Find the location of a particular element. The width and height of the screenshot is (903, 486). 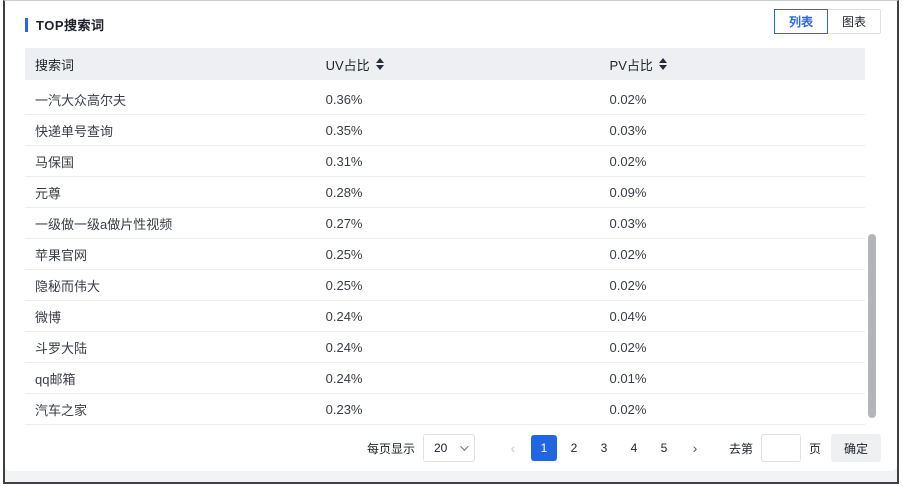

cell-search-term: 马保国 is located at coordinates (55, 162).